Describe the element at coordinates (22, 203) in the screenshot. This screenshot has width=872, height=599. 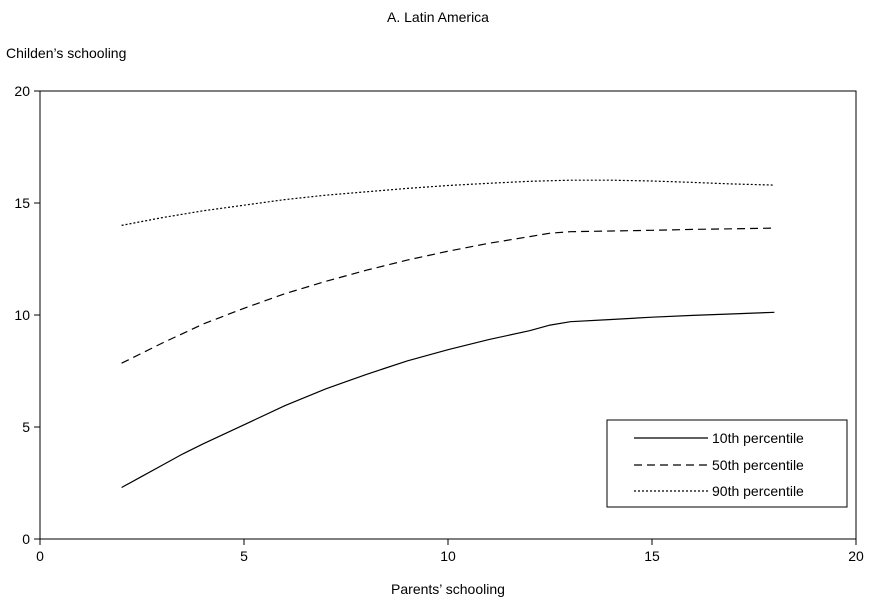
I see `y-tick-label: 15` at that location.